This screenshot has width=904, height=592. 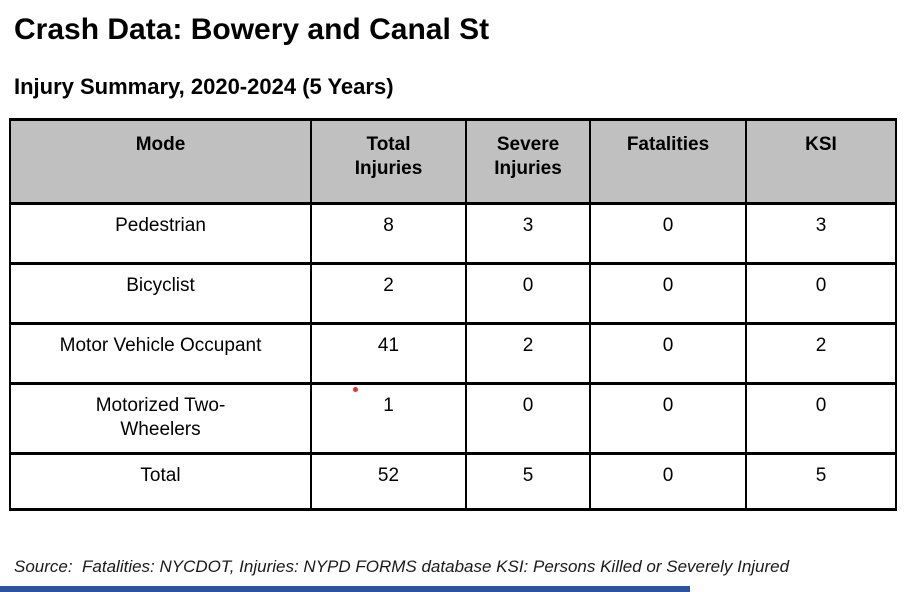 What do you see at coordinates (160, 353) in the screenshot?
I see `mode-label: Motor Vehicle Occupant` at bounding box center [160, 353].